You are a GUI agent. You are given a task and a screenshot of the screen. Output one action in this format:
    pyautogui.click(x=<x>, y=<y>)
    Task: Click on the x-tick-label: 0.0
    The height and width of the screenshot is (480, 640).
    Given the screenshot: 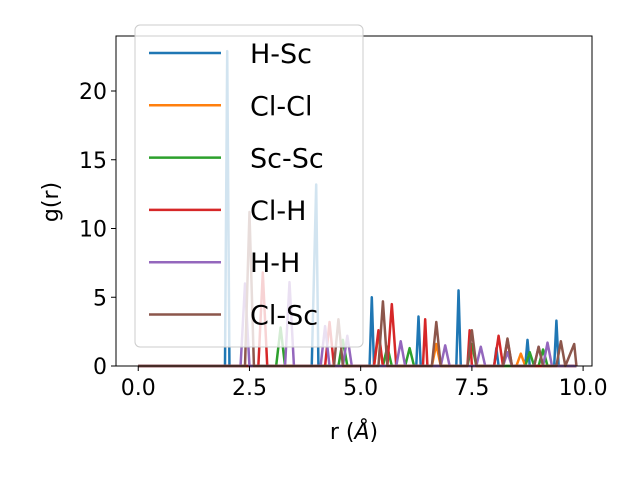 What is the action you would take?
    pyautogui.click(x=138, y=388)
    